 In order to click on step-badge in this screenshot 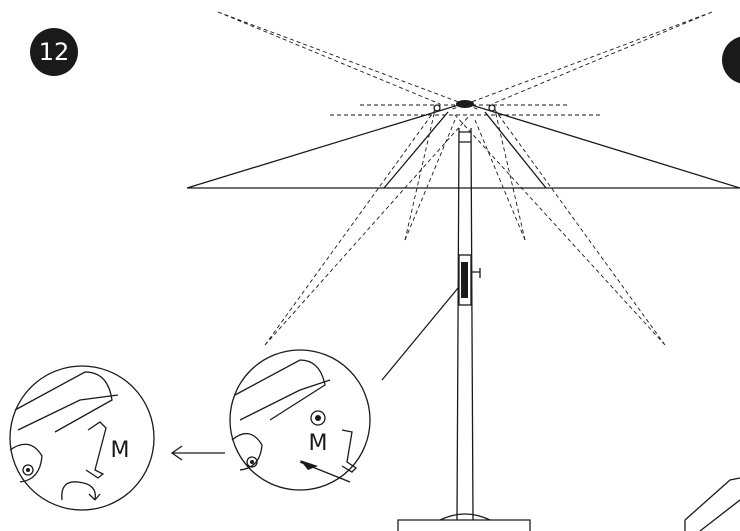, I will do `click(54, 52)`.